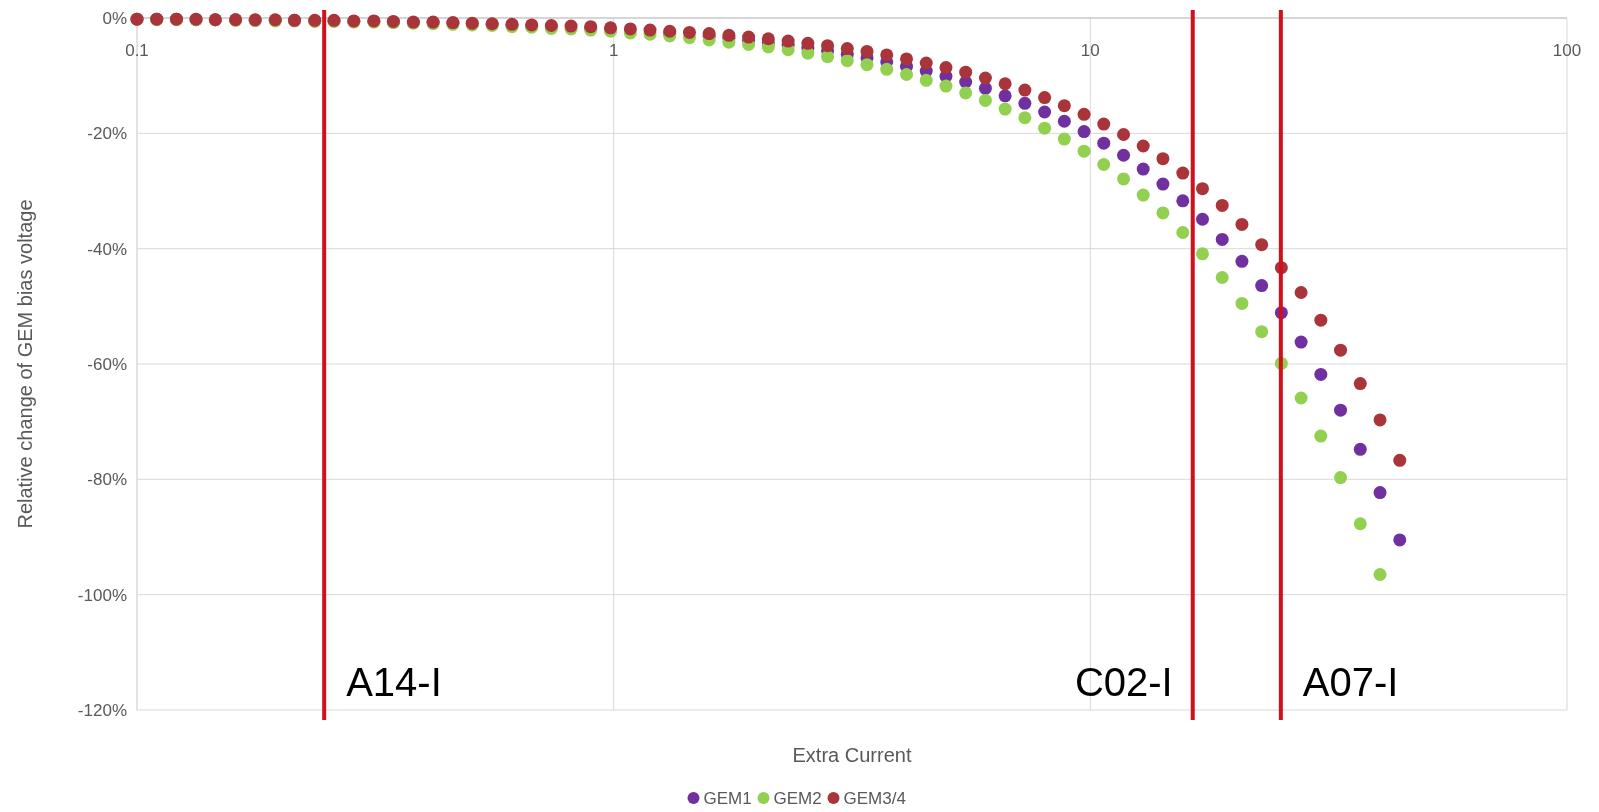 The width and height of the screenshot is (1599, 812). What do you see at coordinates (102, 710) in the screenshot?
I see `y-tick-label: -120%` at bounding box center [102, 710].